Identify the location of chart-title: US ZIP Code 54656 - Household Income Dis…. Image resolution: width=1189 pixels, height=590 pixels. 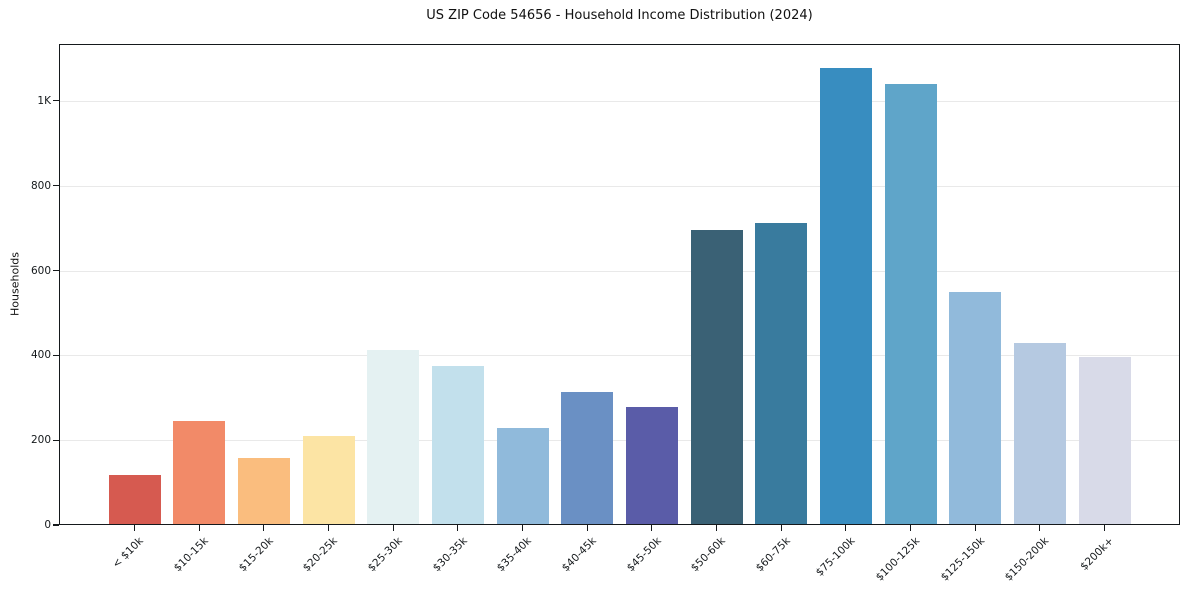
(619, 15).